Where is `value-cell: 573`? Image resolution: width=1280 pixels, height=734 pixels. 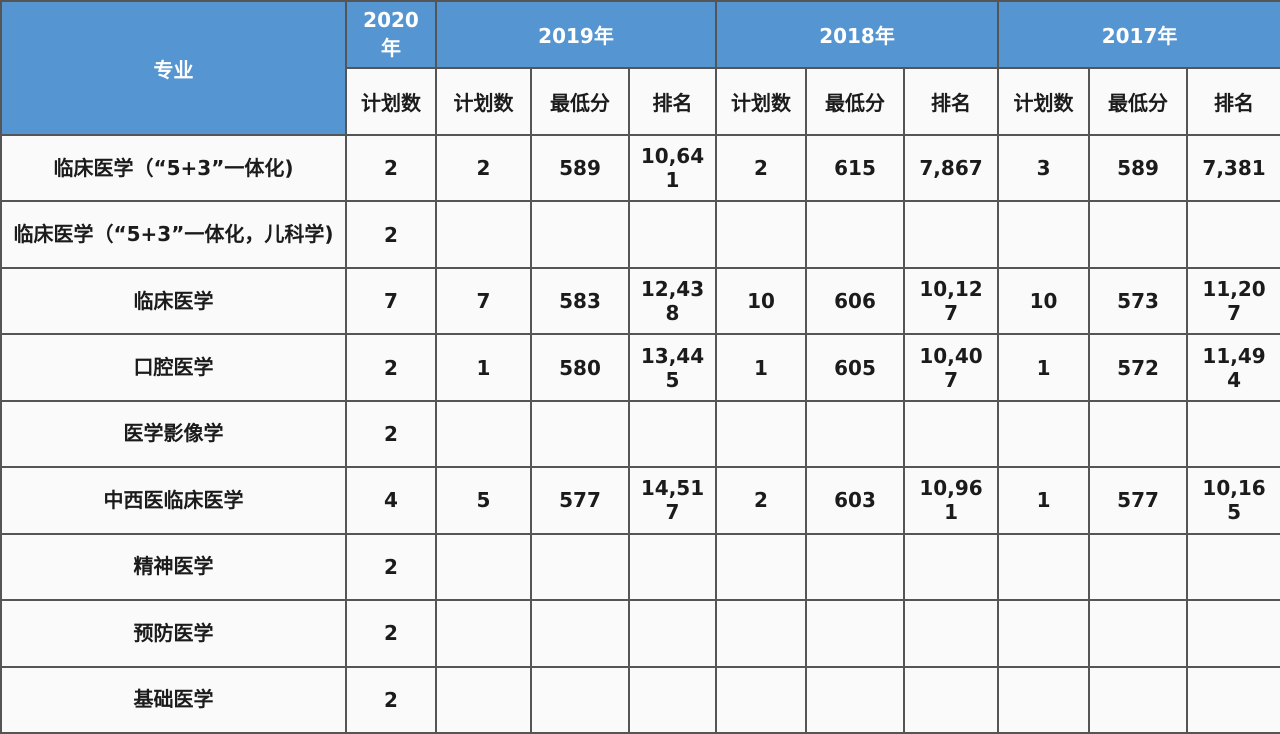 value-cell: 573 is located at coordinates (1138, 301).